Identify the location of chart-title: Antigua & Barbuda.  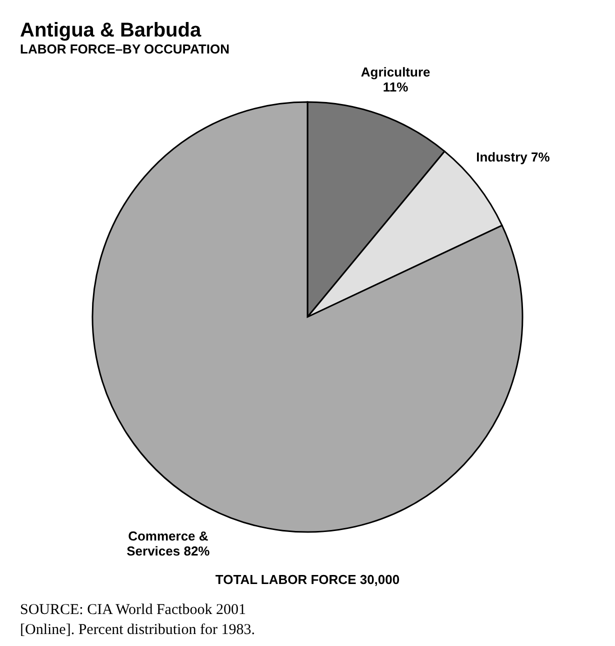
(111, 30).